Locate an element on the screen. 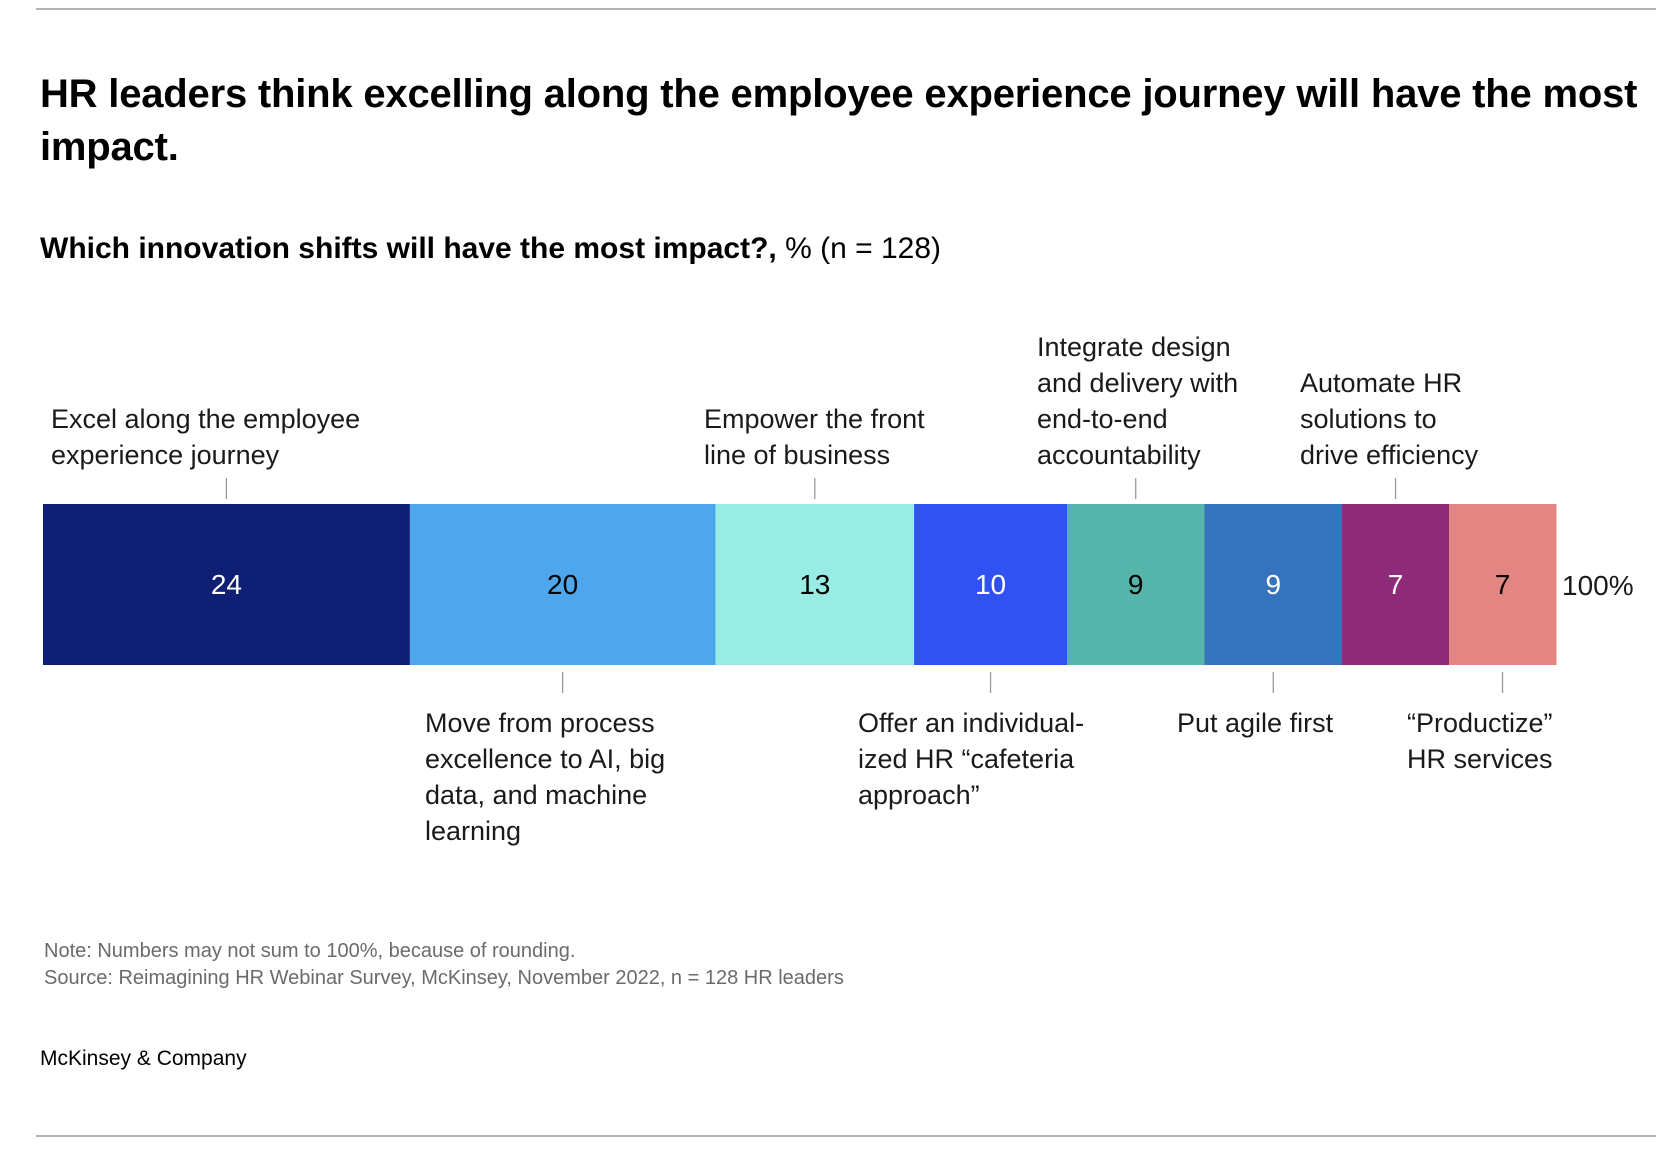 This screenshot has width=1680, height=1152. category-label-7-line-2: solutions to is located at coordinates (1368, 419).